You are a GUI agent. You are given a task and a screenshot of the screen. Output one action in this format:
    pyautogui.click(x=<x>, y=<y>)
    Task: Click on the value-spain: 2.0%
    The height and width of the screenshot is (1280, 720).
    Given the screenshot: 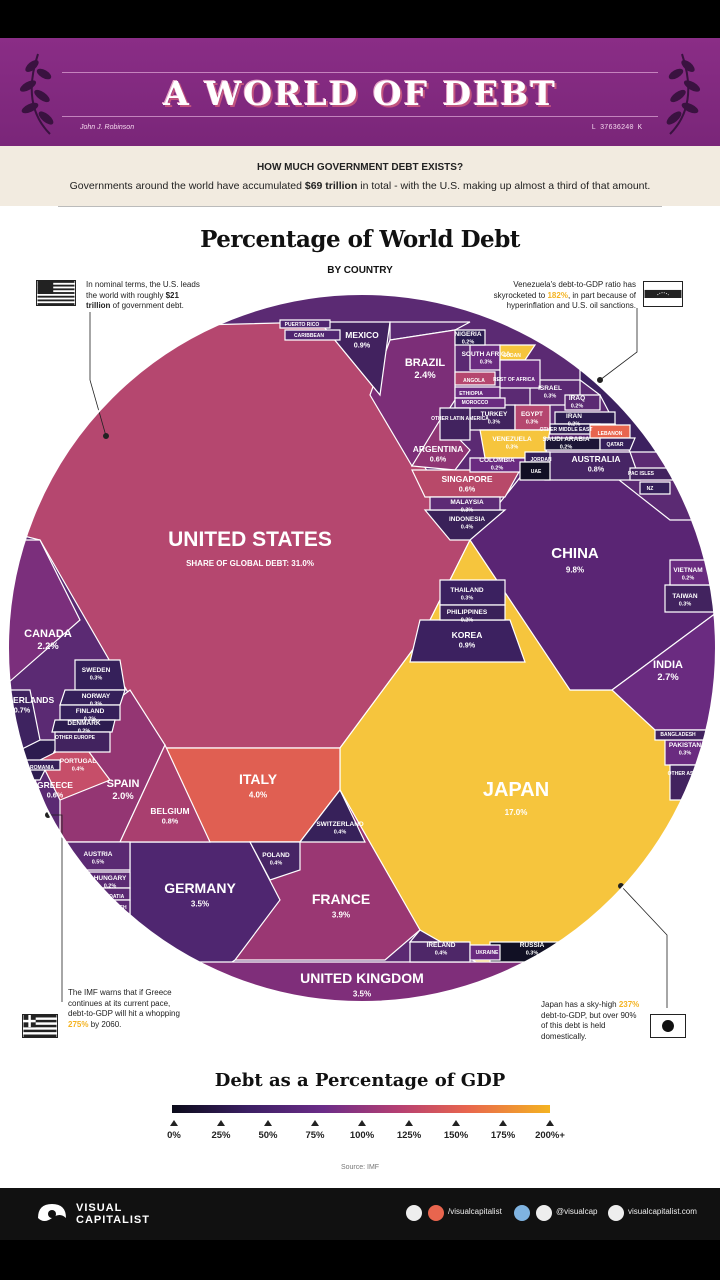 What is the action you would take?
    pyautogui.click(x=123, y=796)
    